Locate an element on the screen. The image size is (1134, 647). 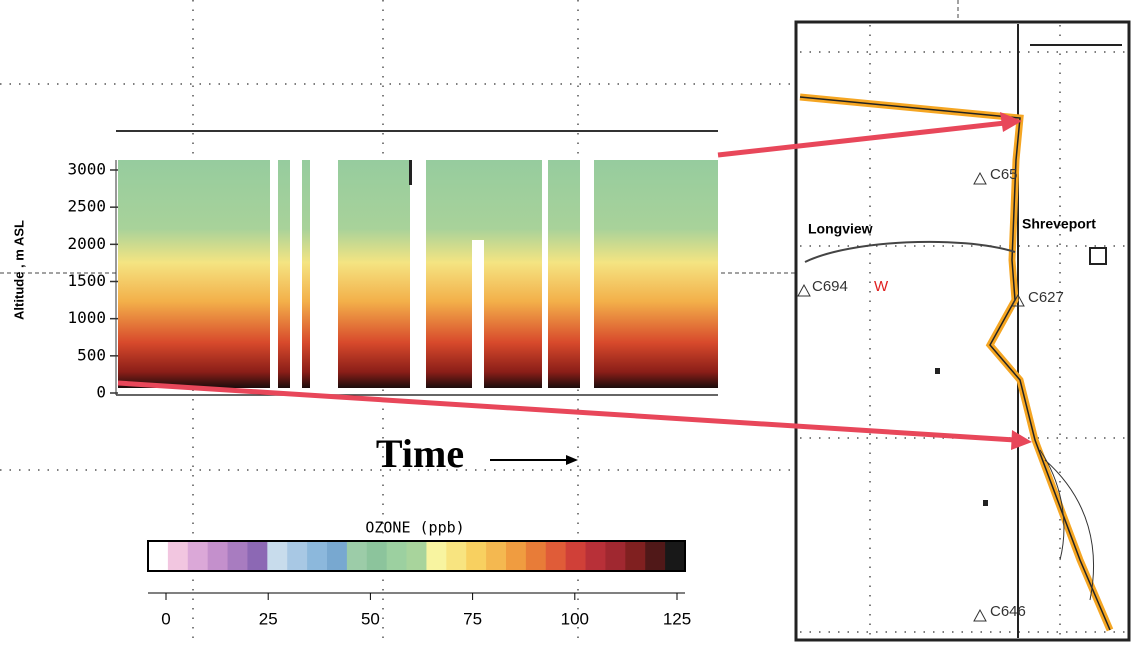
y-tick-label: 3000 is located at coordinates (86, 169).